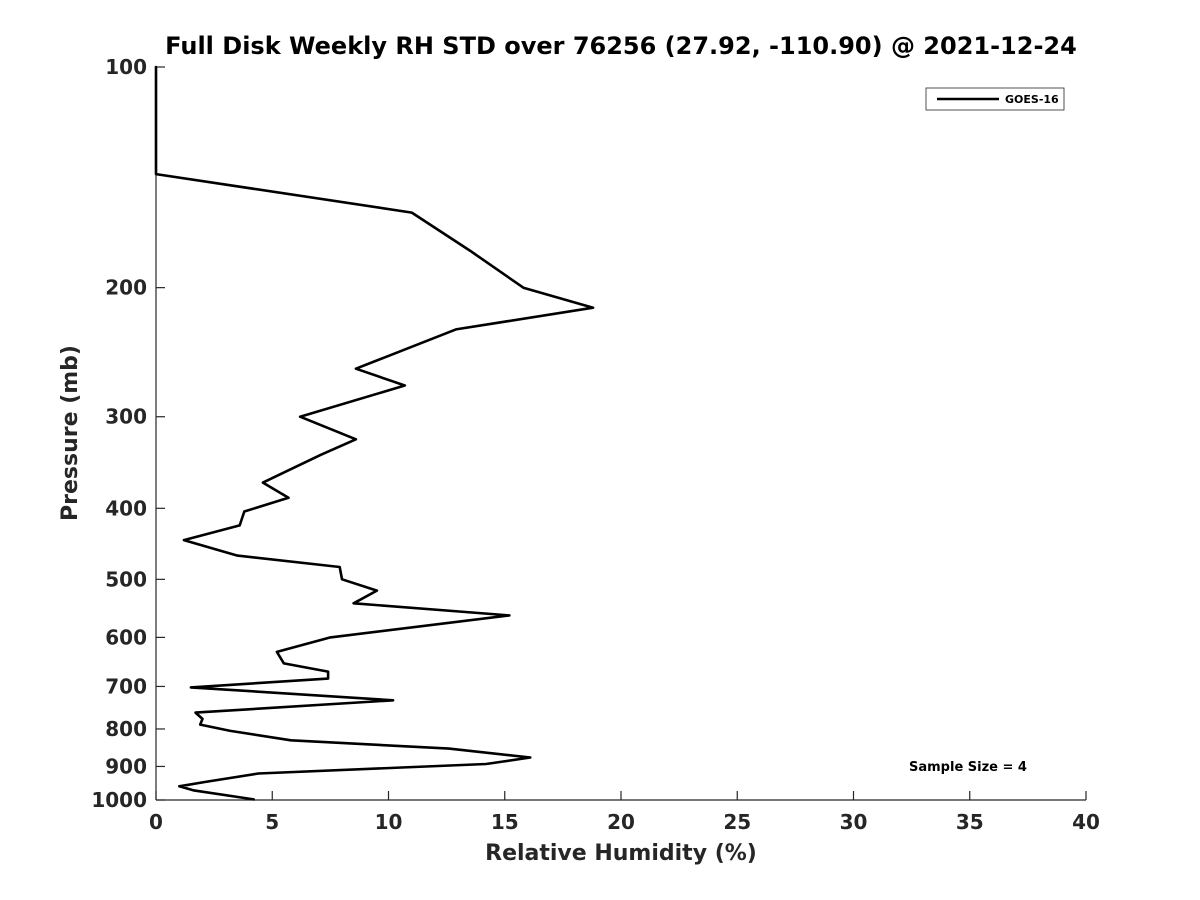 This screenshot has width=1200, height=900. Describe the element at coordinates (126, 729) in the screenshot. I see `y-tick-label: 800` at that location.